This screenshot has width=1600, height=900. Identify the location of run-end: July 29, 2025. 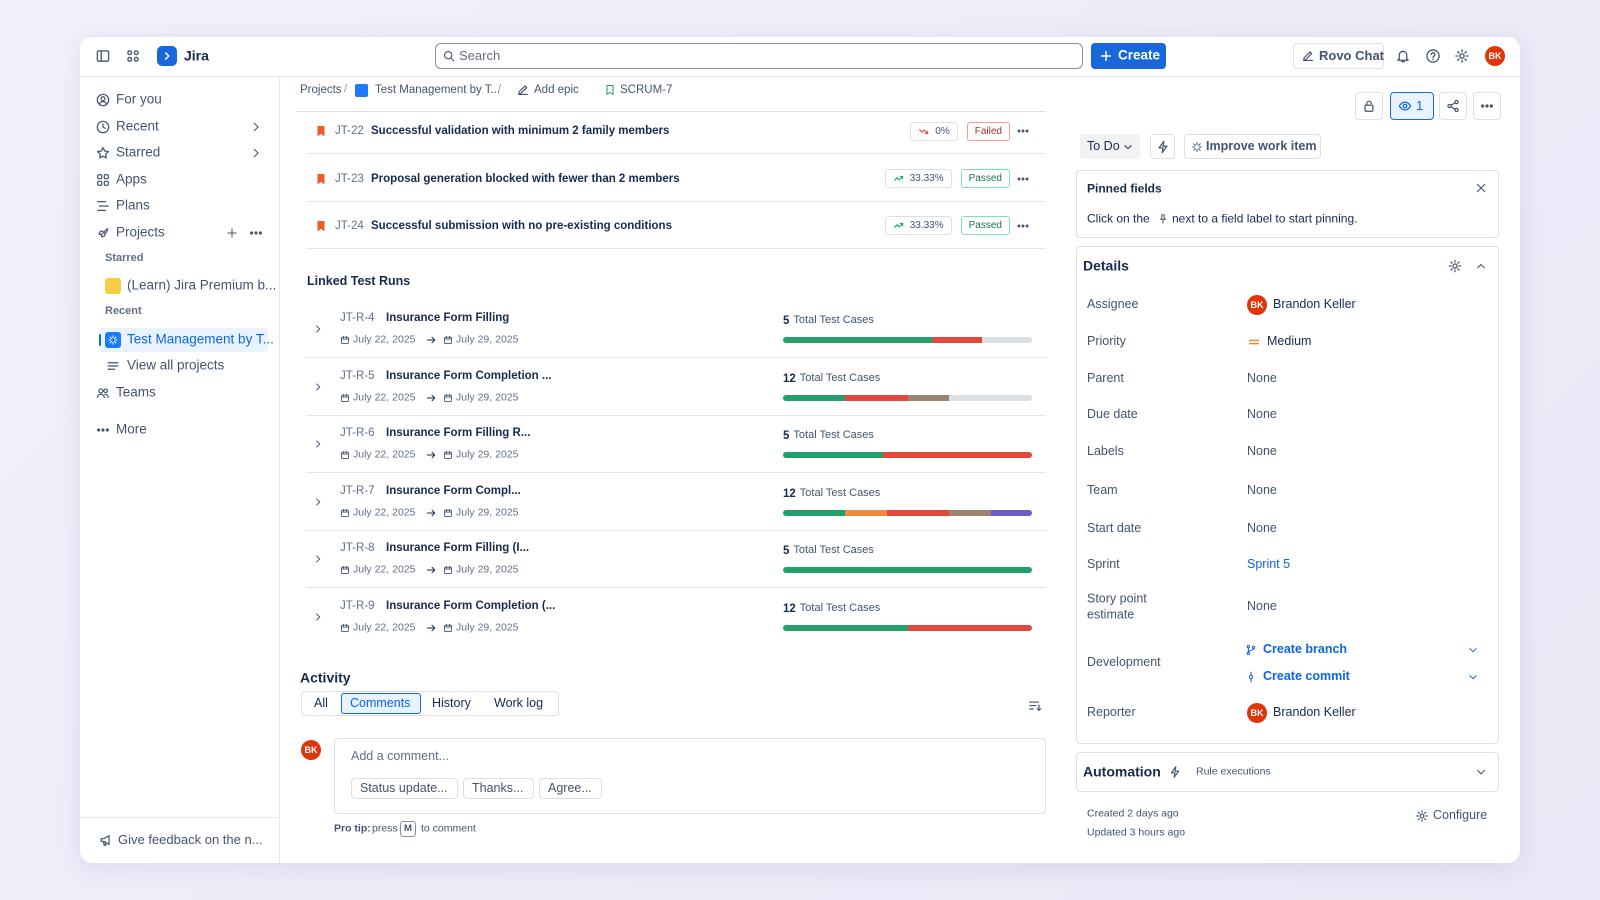
(487, 396).